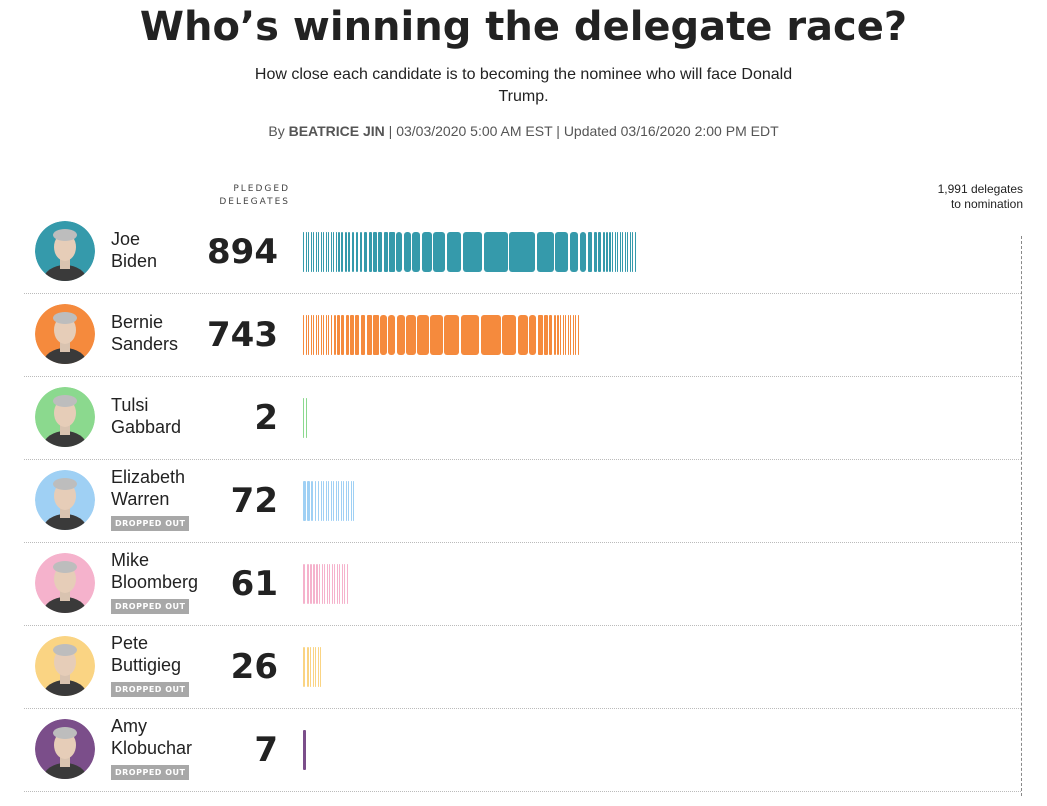 This screenshot has width=1047, height=806. I want to click on byline-author: BEATRICE JIN, so click(336, 131).